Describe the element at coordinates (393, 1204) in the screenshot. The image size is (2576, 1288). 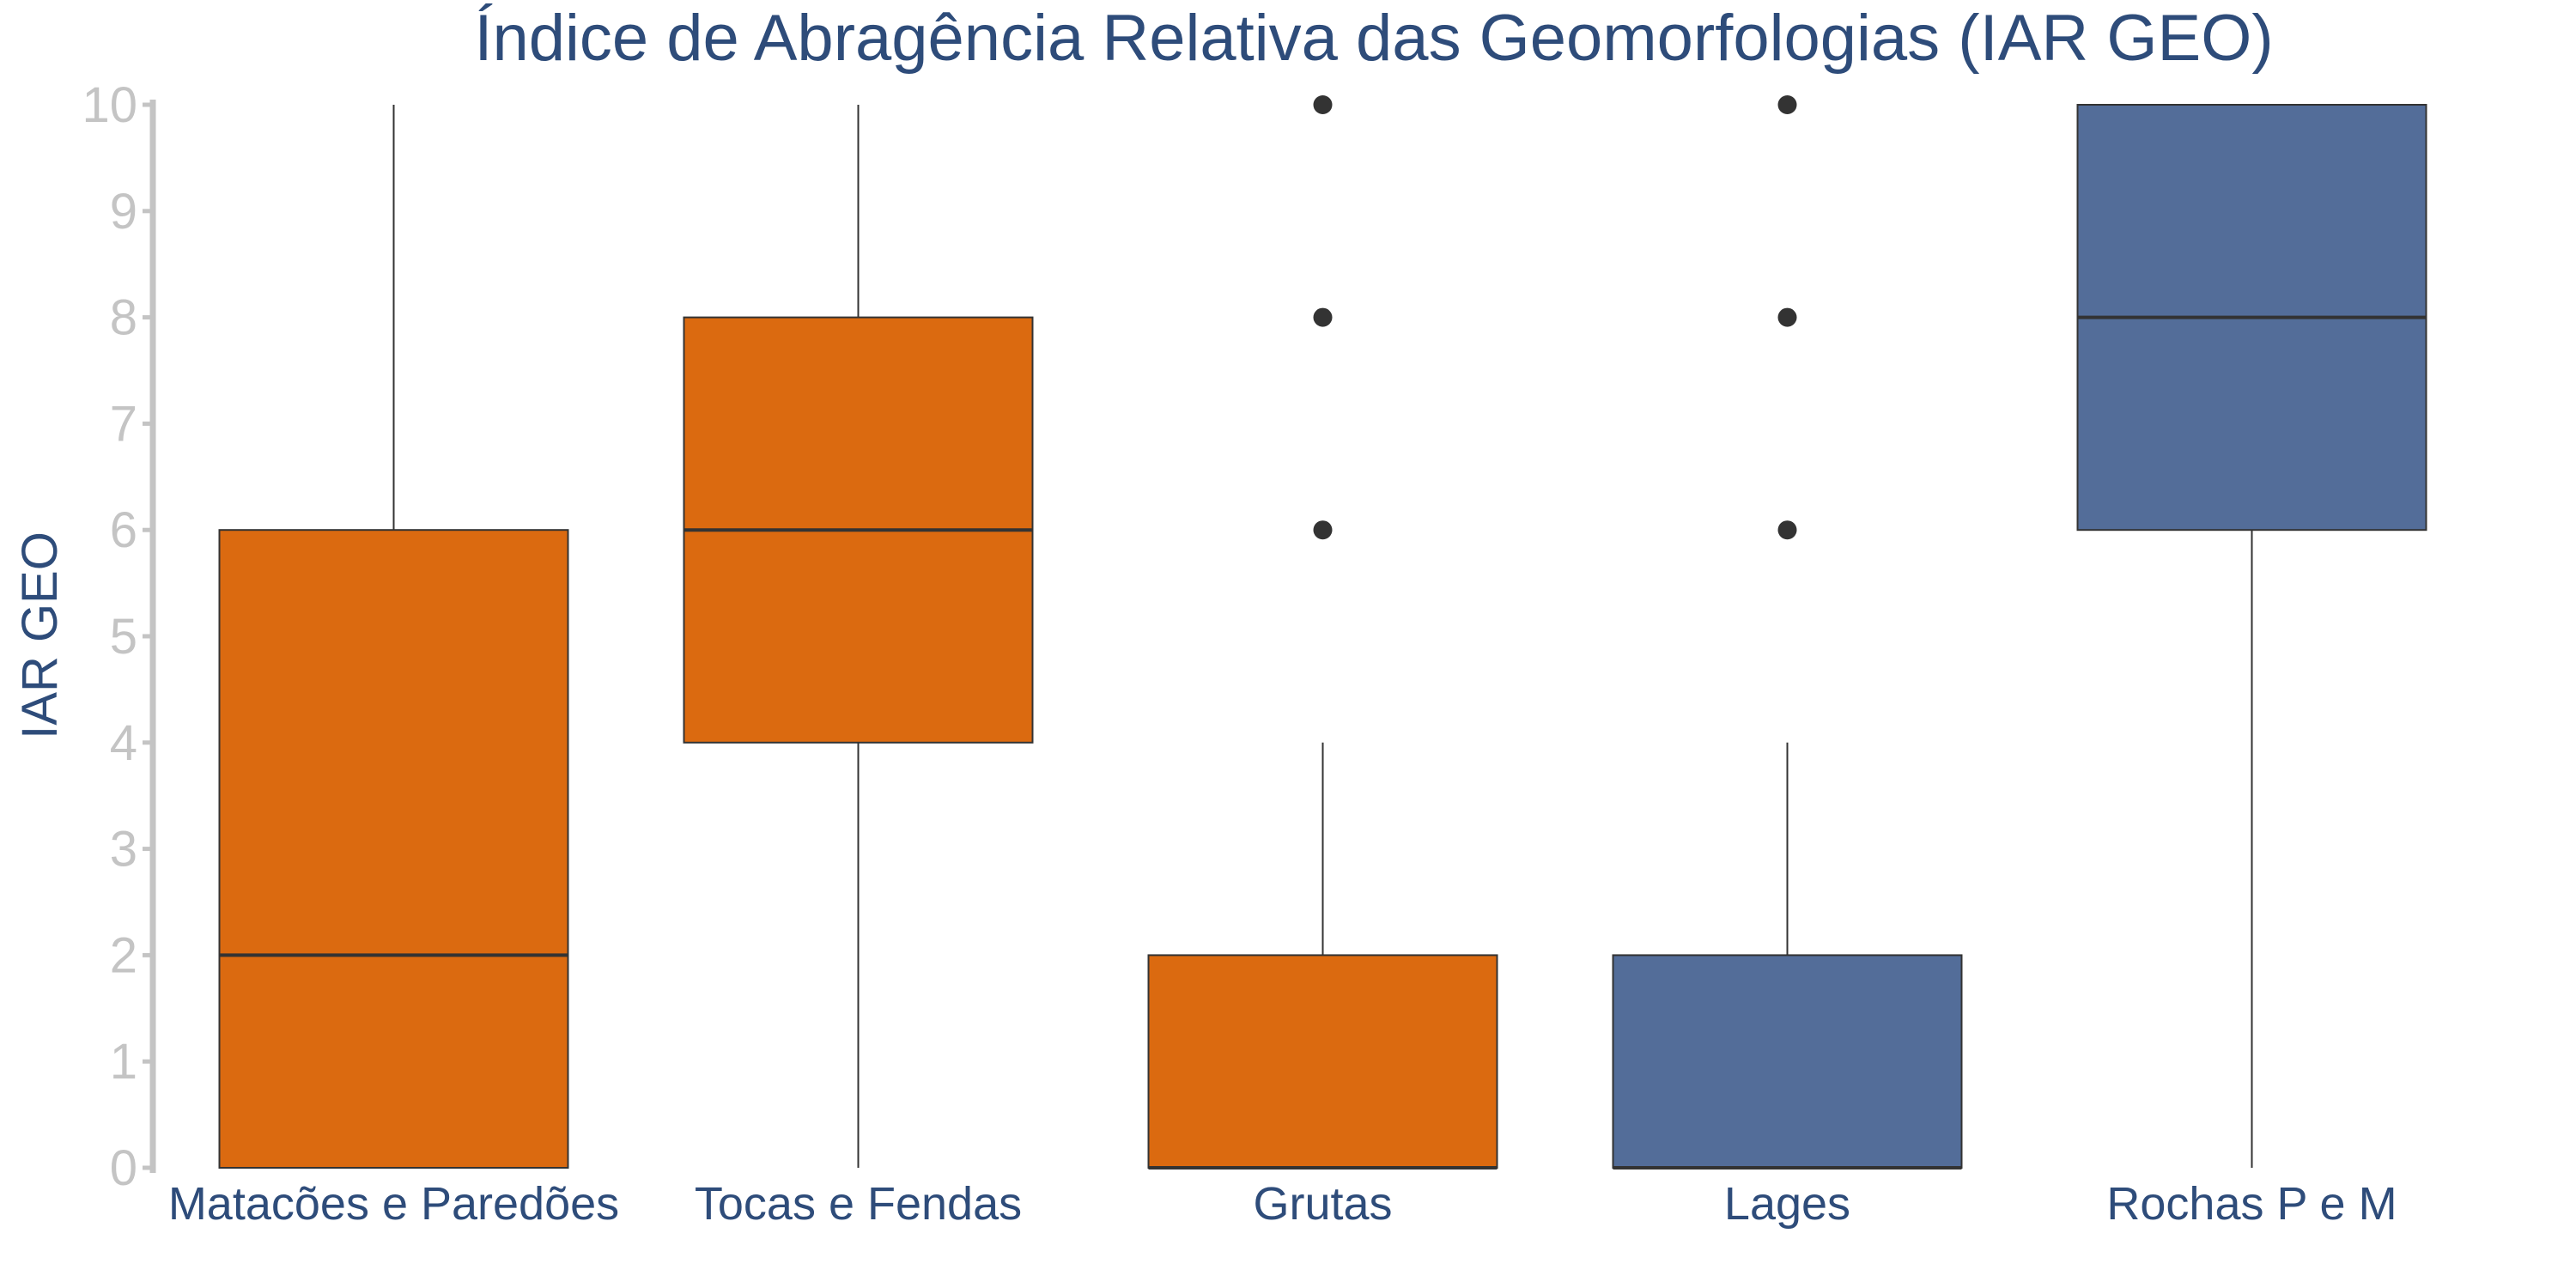
I see `x-tick-label: Matacões e Paredões` at that location.